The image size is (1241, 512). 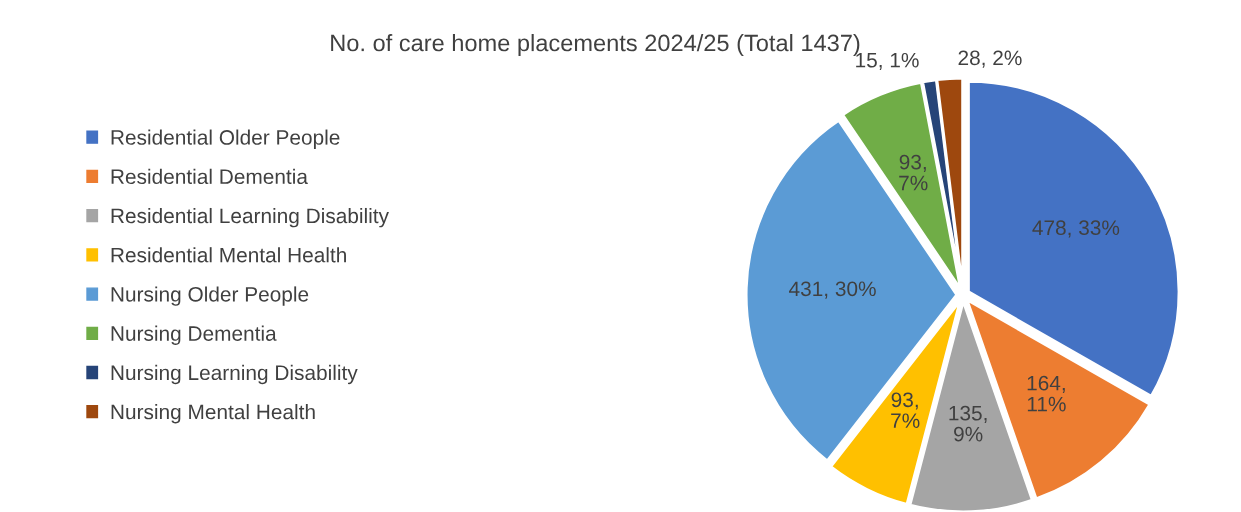 I want to click on data-label: 164, 11%, so click(x=1046, y=393).